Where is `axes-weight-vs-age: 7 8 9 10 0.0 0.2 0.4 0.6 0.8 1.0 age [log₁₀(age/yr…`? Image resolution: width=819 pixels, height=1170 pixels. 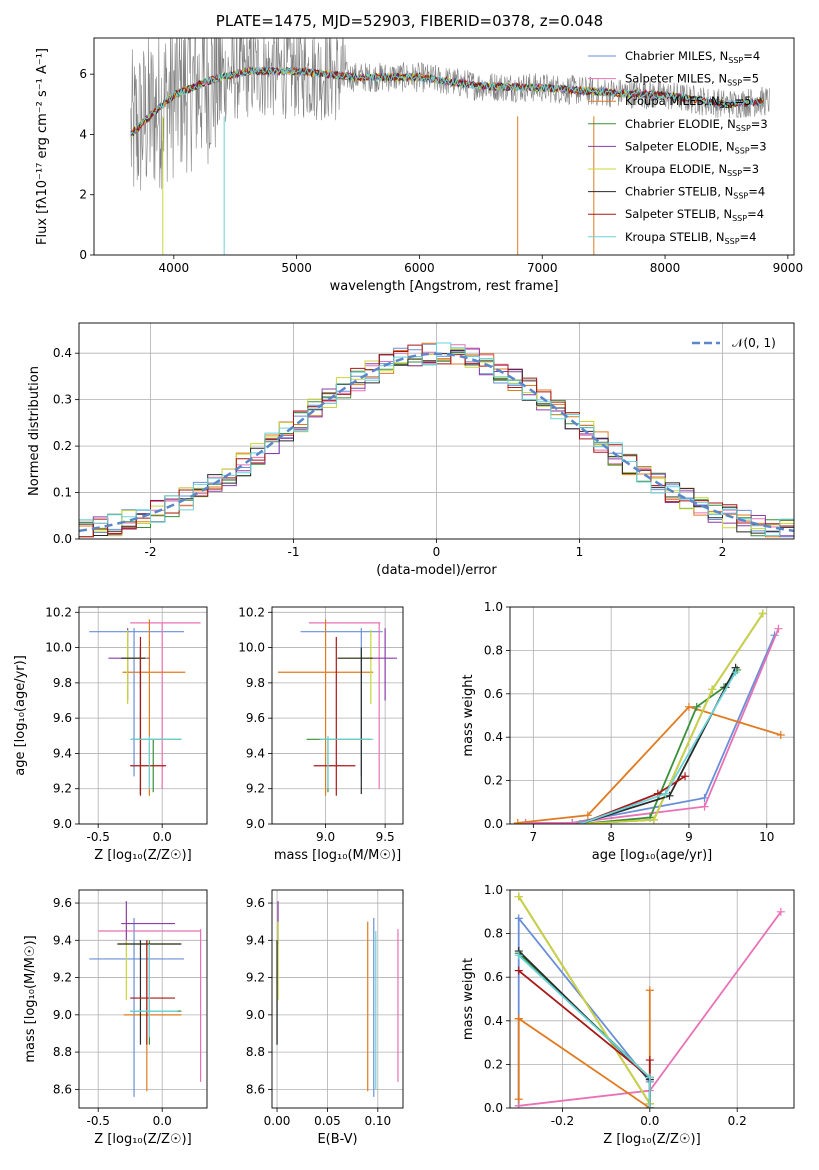 axes-weight-vs-age: 7 8 9 10 0.0 0.2 0.4 0.6 0.8 1.0 age [log₁₀(age/yr… is located at coordinates (628, 731).